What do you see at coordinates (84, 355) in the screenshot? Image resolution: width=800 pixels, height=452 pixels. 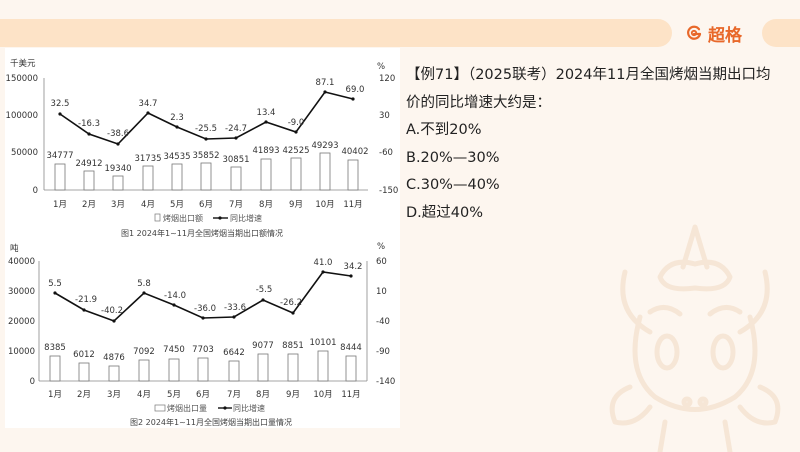 I see `svg-text: 6012` at bounding box center [84, 355].